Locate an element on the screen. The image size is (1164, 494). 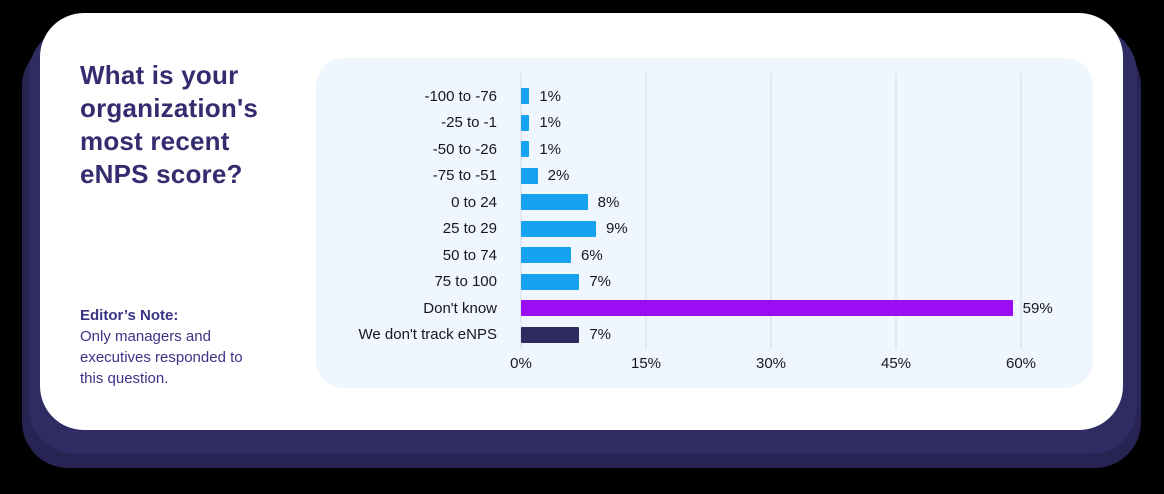
x-axis-tick-label: 30% is located at coordinates (771, 363).